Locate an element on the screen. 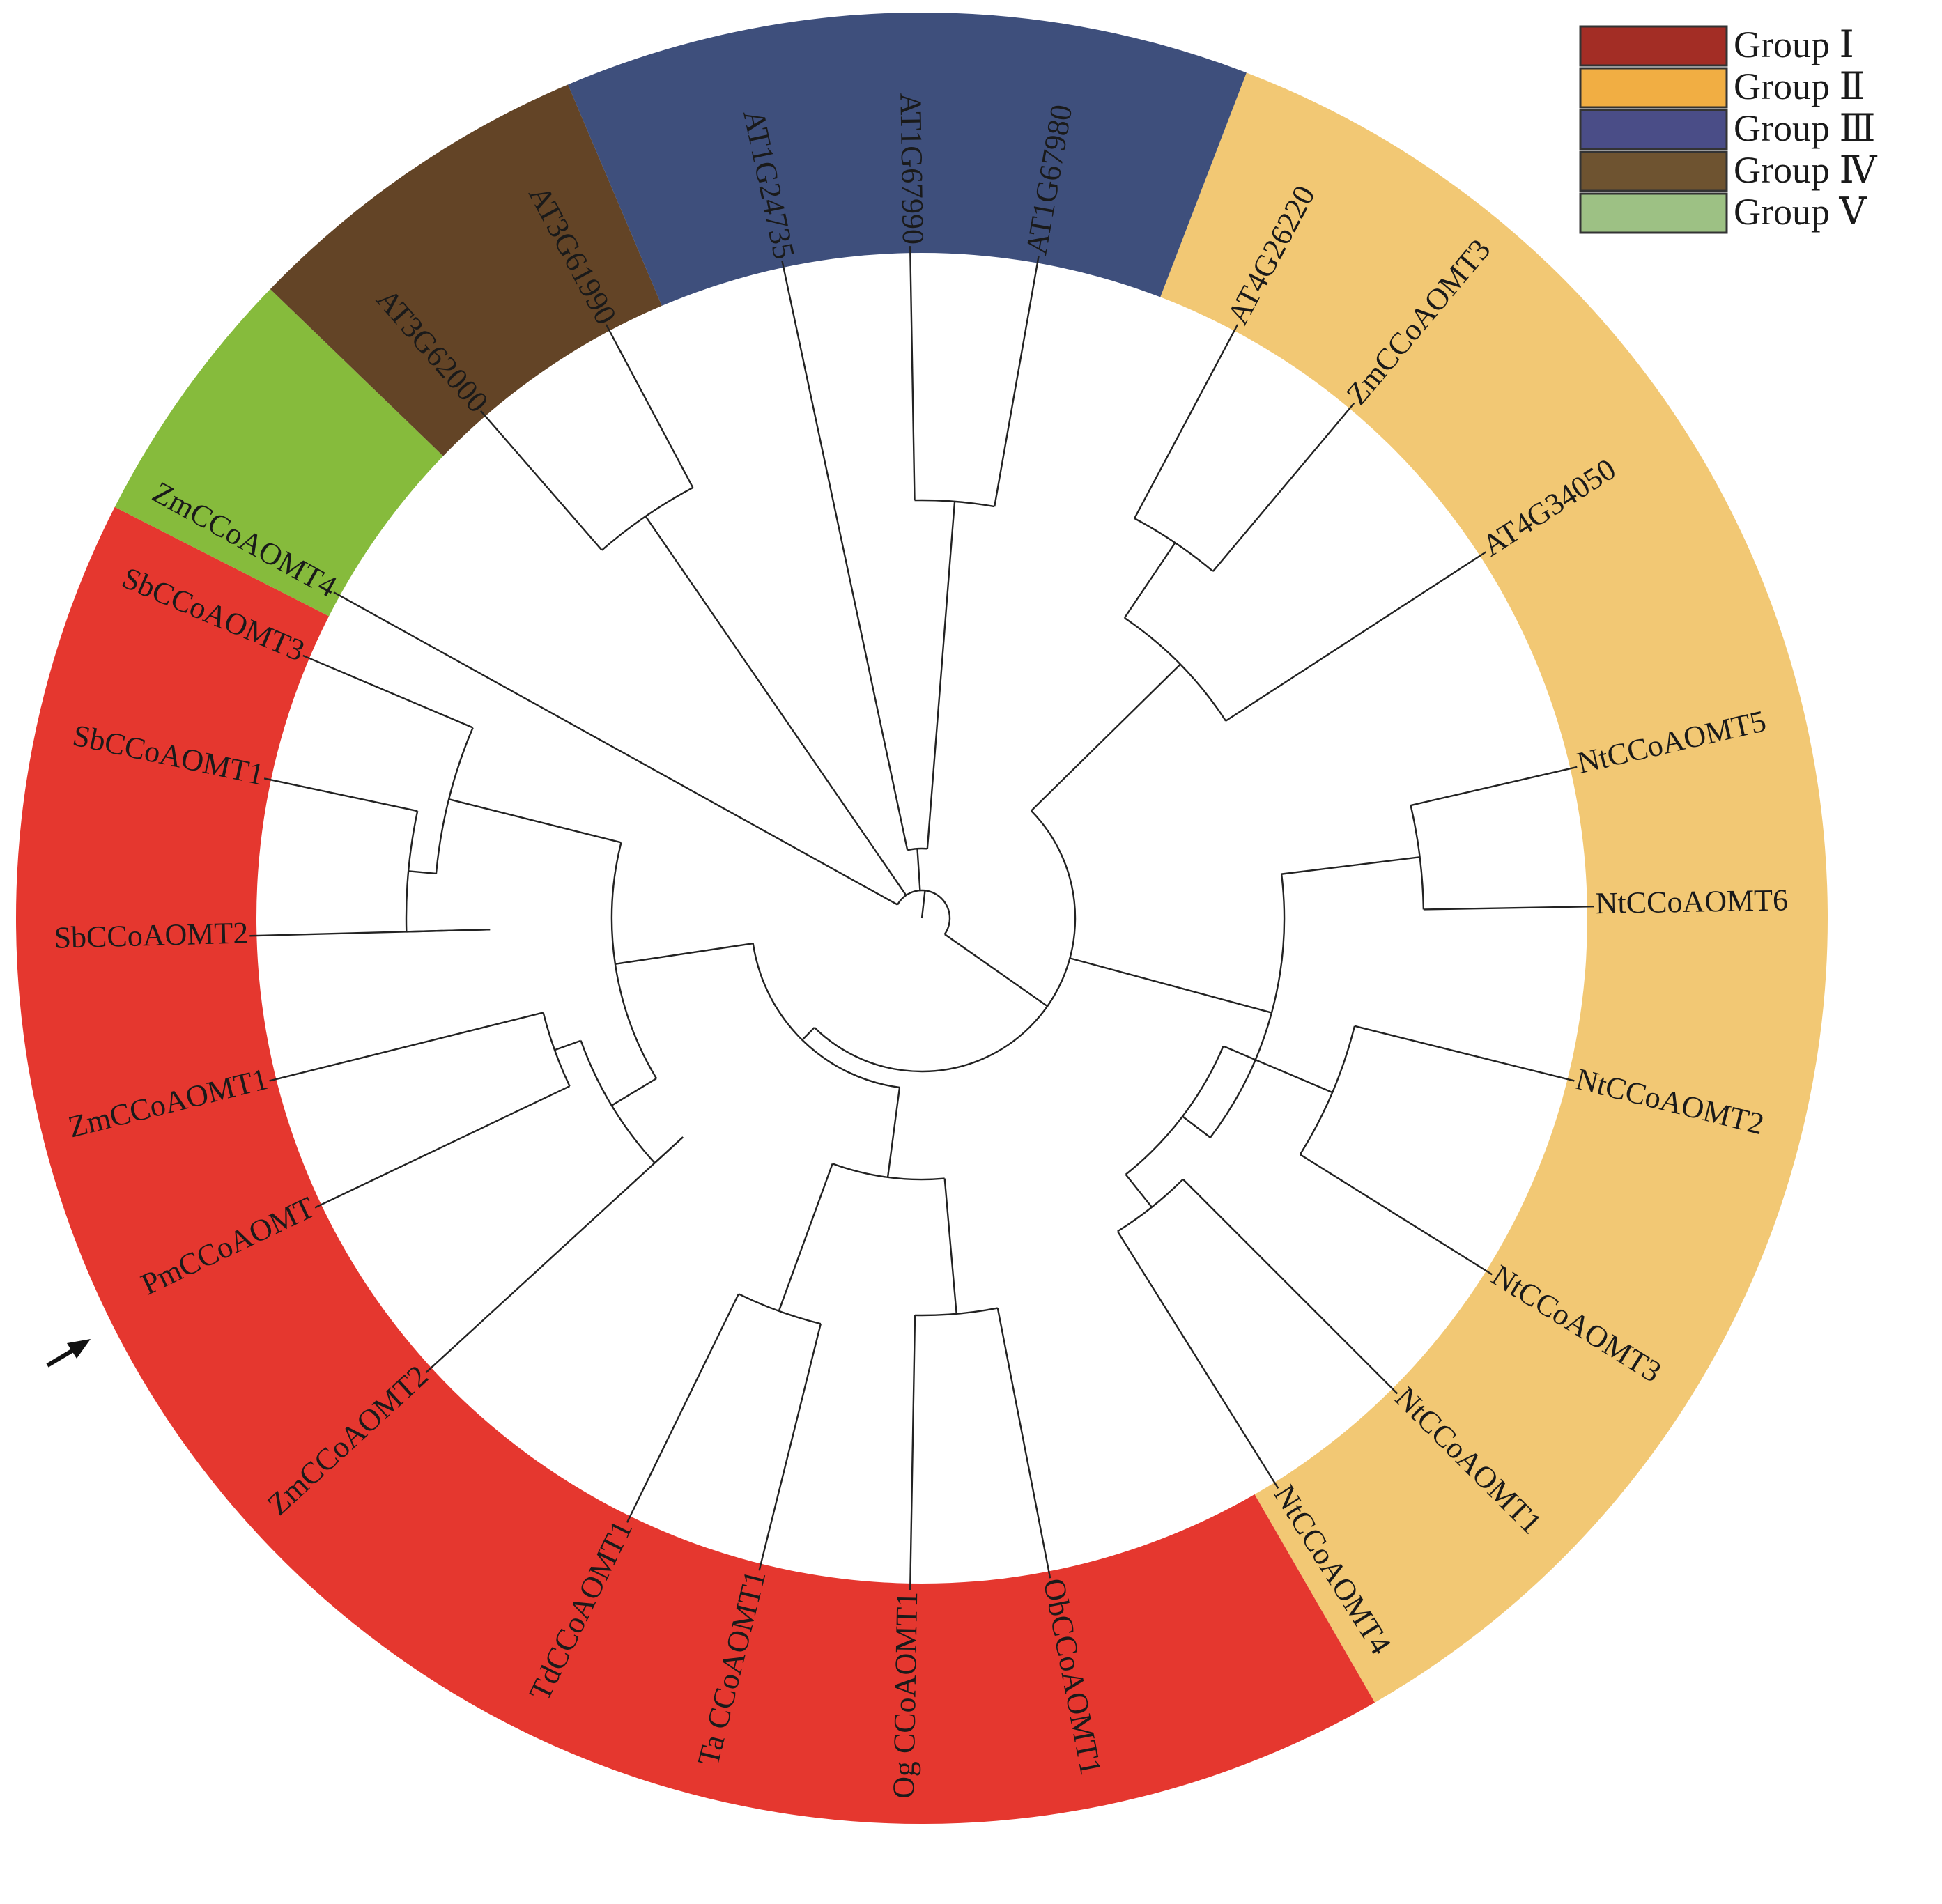 This screenshot has width=1942, height=1904. leaf-label-nt6: NtCCoAOMT6 is located at coordinates (1691, 901).